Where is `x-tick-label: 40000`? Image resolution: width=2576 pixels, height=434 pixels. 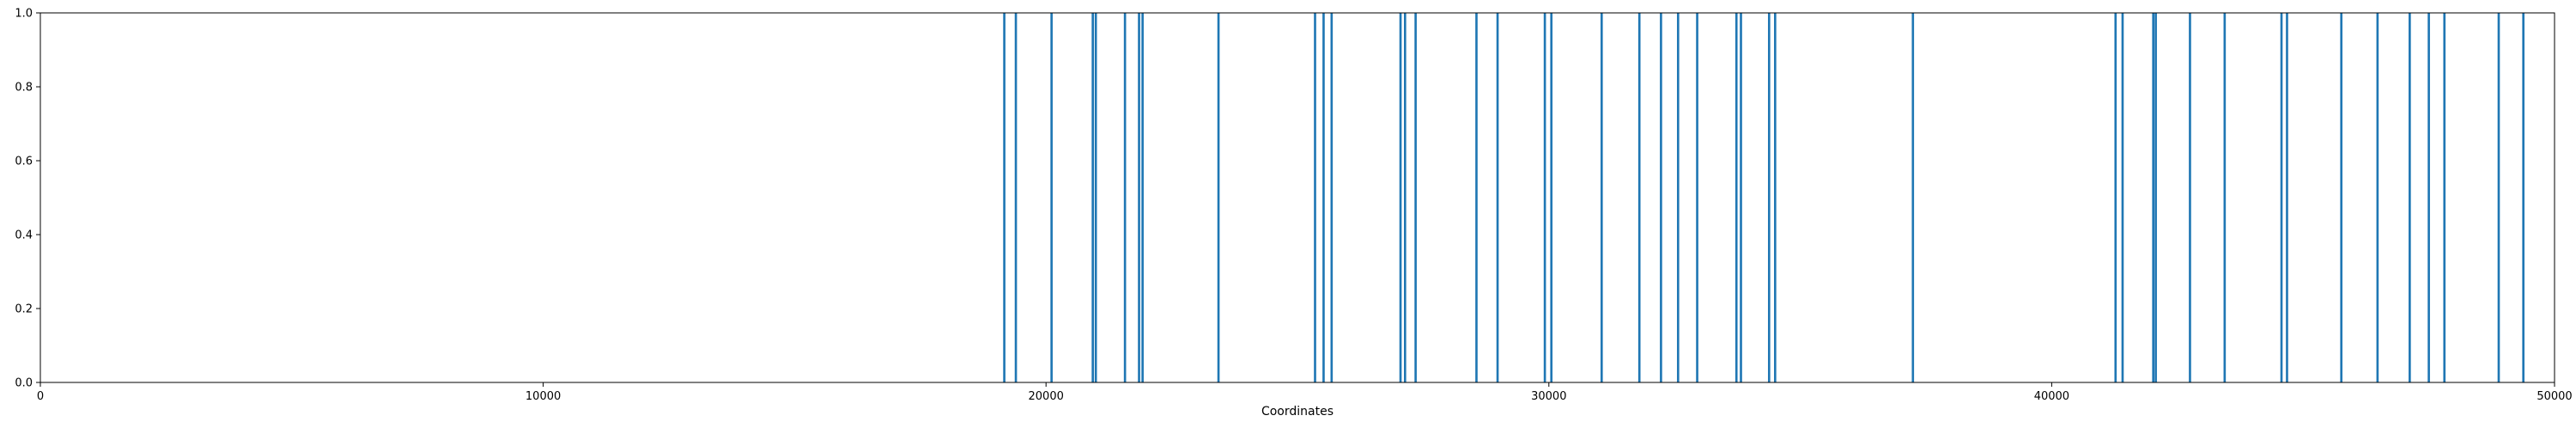 x-tick-label: 40000 is located at coordinates (2051, 396).